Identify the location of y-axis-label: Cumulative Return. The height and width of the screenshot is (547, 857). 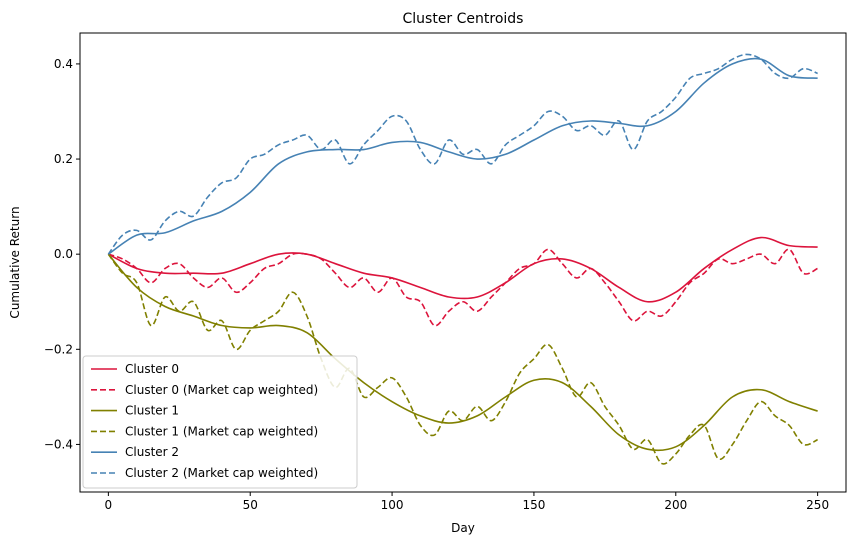
(15, 262).